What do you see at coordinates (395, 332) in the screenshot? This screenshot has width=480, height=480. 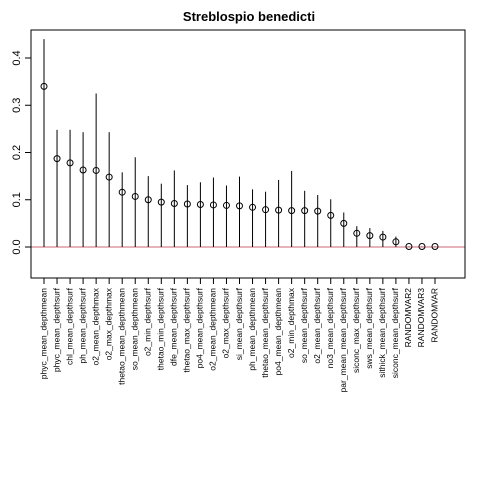 I see `x-tick-label: siconc_mean_depthsurf` at bounding box center [395, 332].